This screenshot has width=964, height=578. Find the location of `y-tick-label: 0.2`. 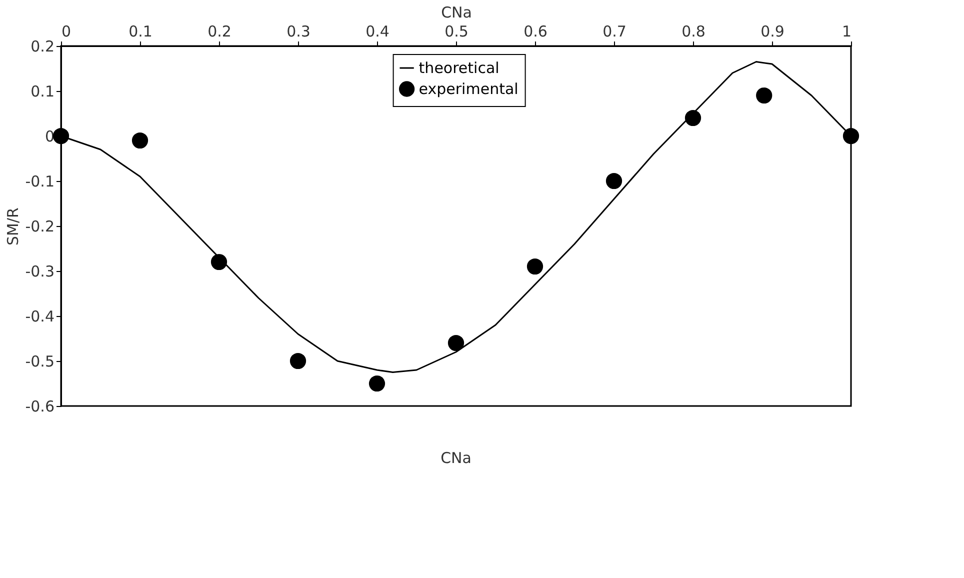

y-tick-label: 0.2 is located at coordinates (42, 47).